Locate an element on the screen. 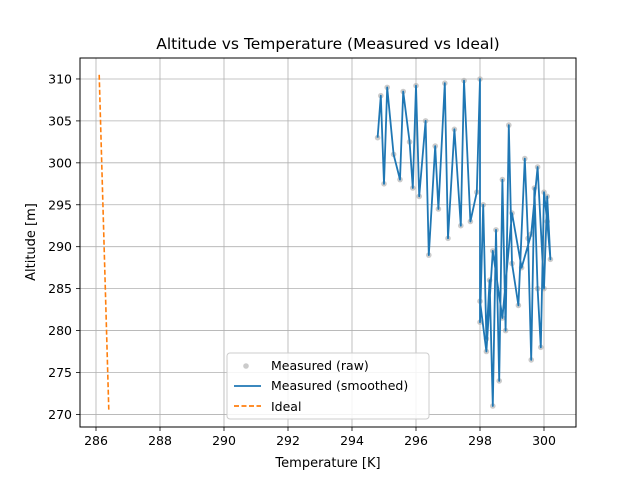 This screenshot has height=480, width=640. legend-box is located at coordinates (328, 386).